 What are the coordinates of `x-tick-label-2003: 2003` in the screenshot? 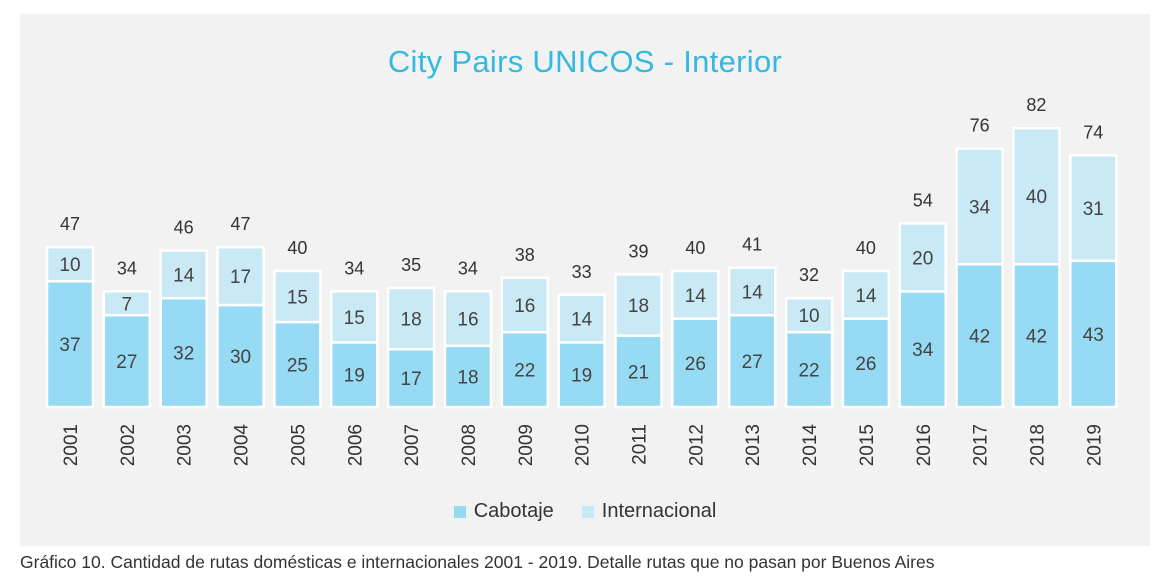 It's located at (185, 445).